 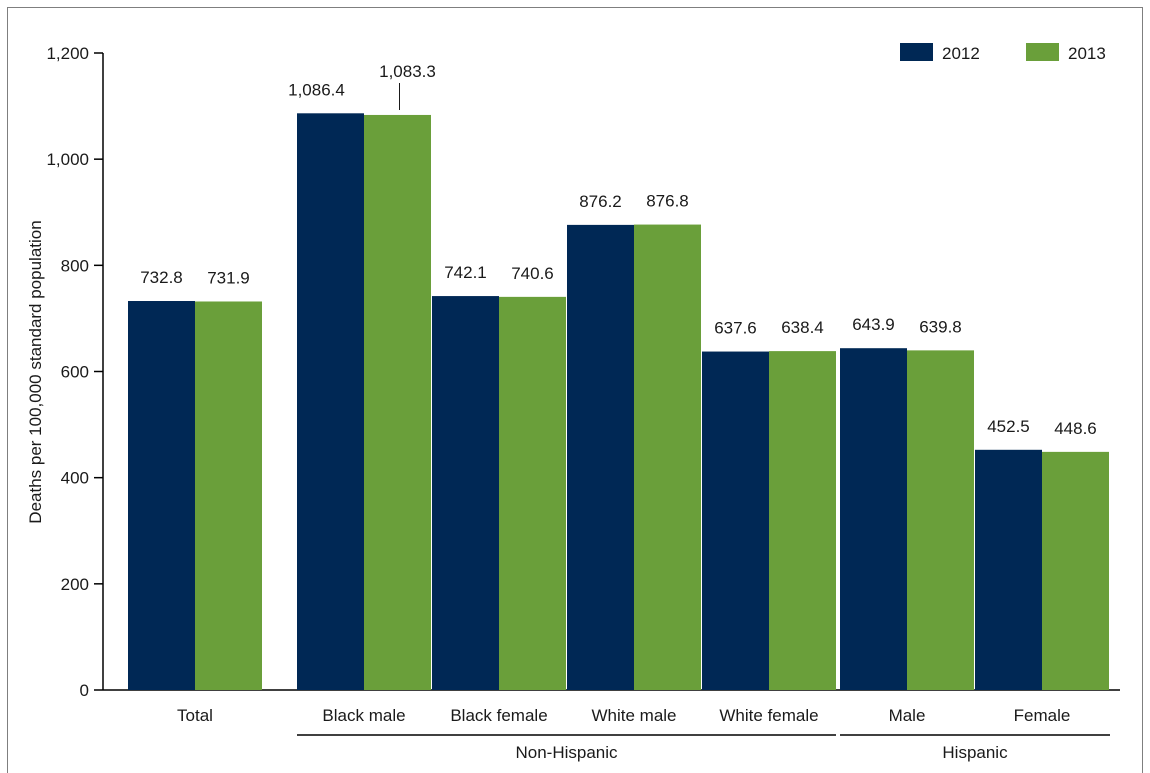 What do you see at coordinates (67, 53) in the screenshot?
I see `y-tick-label: 1,200` at bounding box center [67, 53].